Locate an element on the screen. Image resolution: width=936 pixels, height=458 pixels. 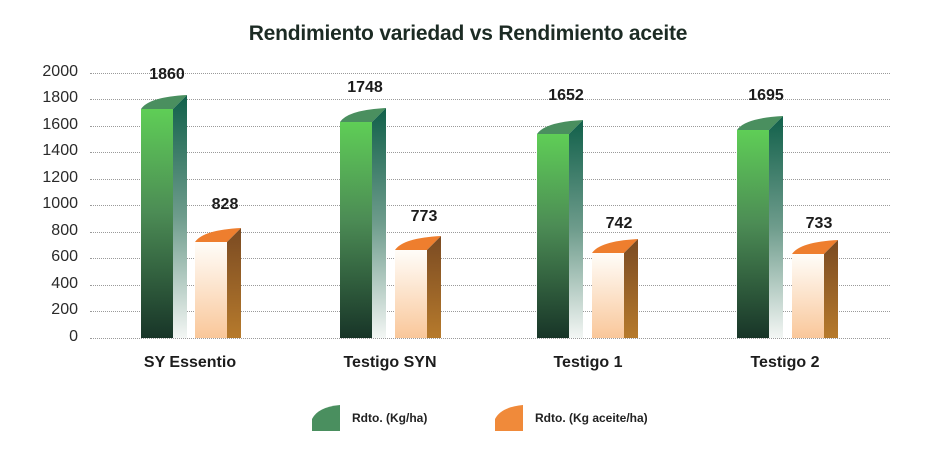
y-tick: 200 is located at coordinates (64, 309).